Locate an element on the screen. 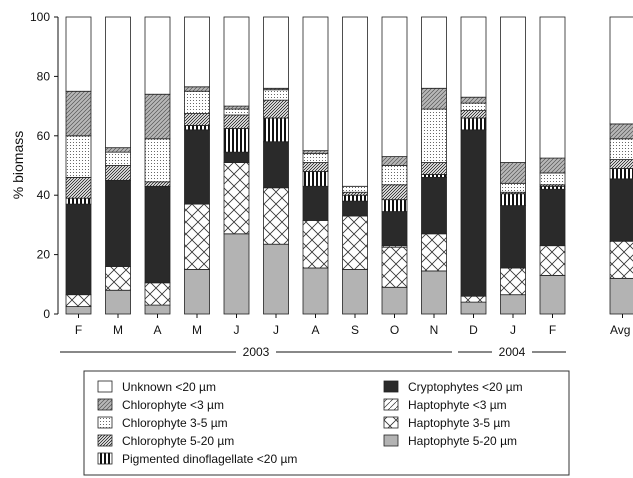 This screenshot has height=478, width=633. legend-label: Pigmented dinoflagellate <20 µm is located at coordinates (209, 459).